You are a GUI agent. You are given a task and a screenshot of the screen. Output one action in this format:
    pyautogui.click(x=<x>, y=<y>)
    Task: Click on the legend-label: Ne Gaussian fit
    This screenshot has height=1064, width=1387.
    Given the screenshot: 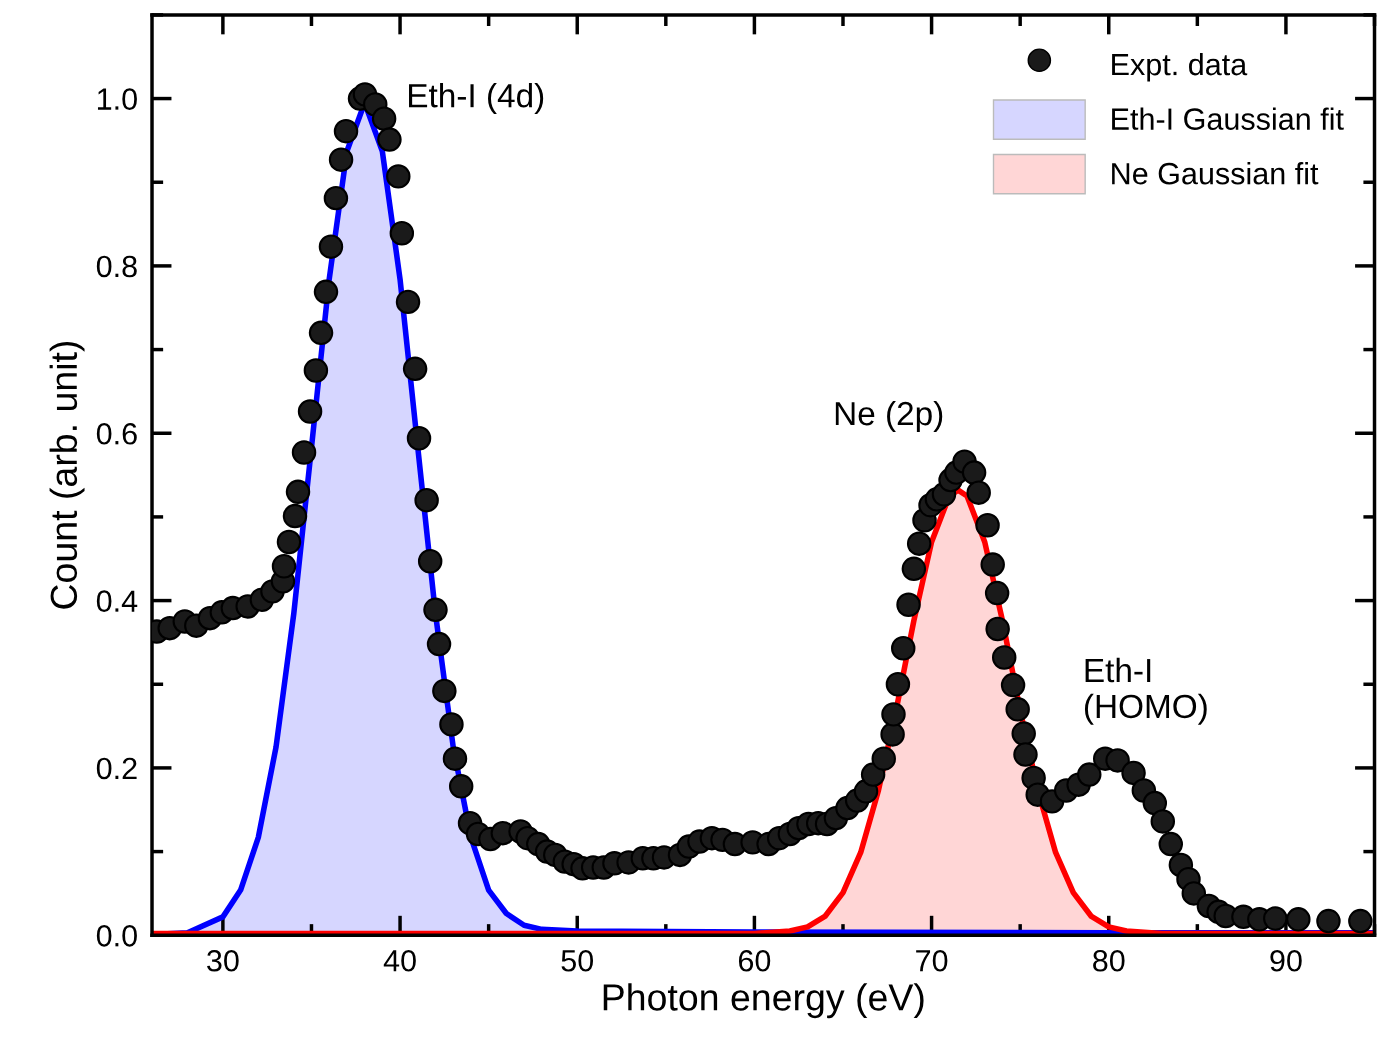 What is the action you would take?
    pyautogui.click(x=1215, y=173)
    